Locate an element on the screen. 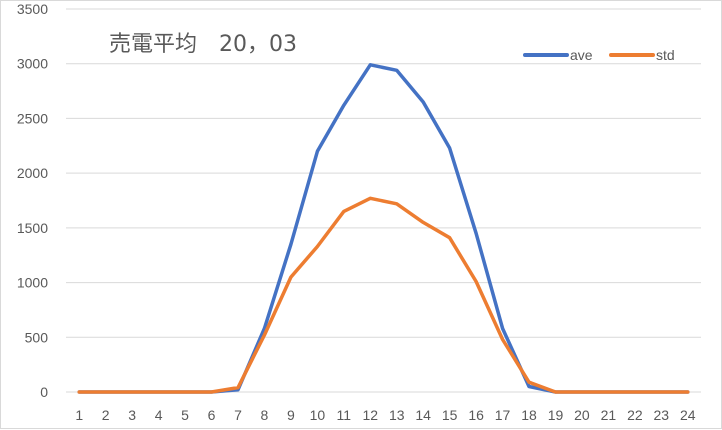 This screenshot has height=430, width=722. x-tick-label: 24 is located at coordinates (688, 415).